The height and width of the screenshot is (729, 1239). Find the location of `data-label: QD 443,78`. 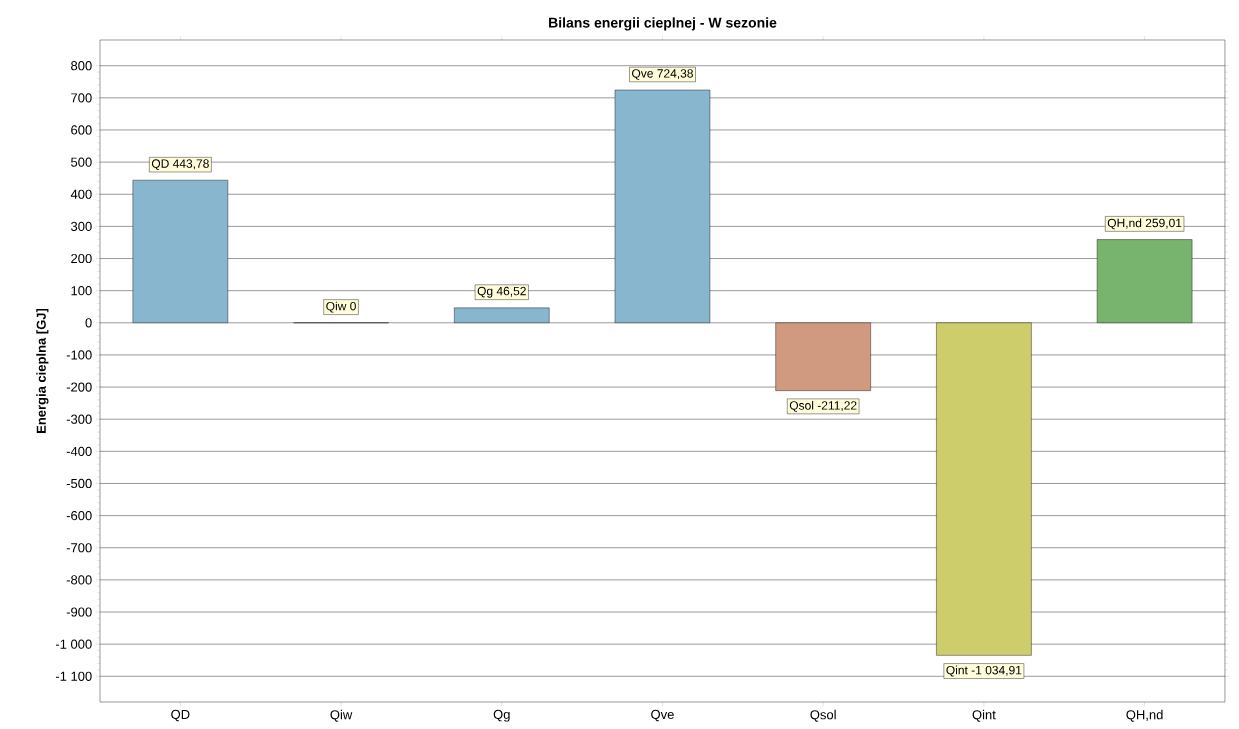

data-label: QD 443,78 is located at coordinates (180, 164).